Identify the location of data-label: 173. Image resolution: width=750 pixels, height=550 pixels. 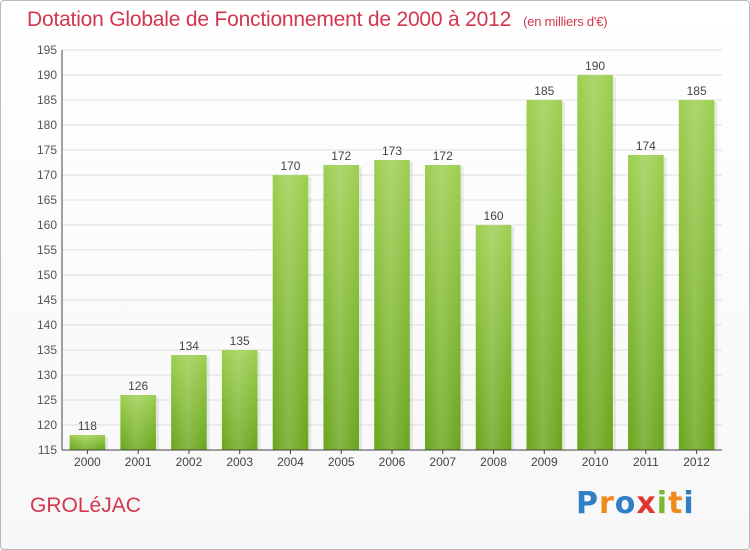
(392, 151).